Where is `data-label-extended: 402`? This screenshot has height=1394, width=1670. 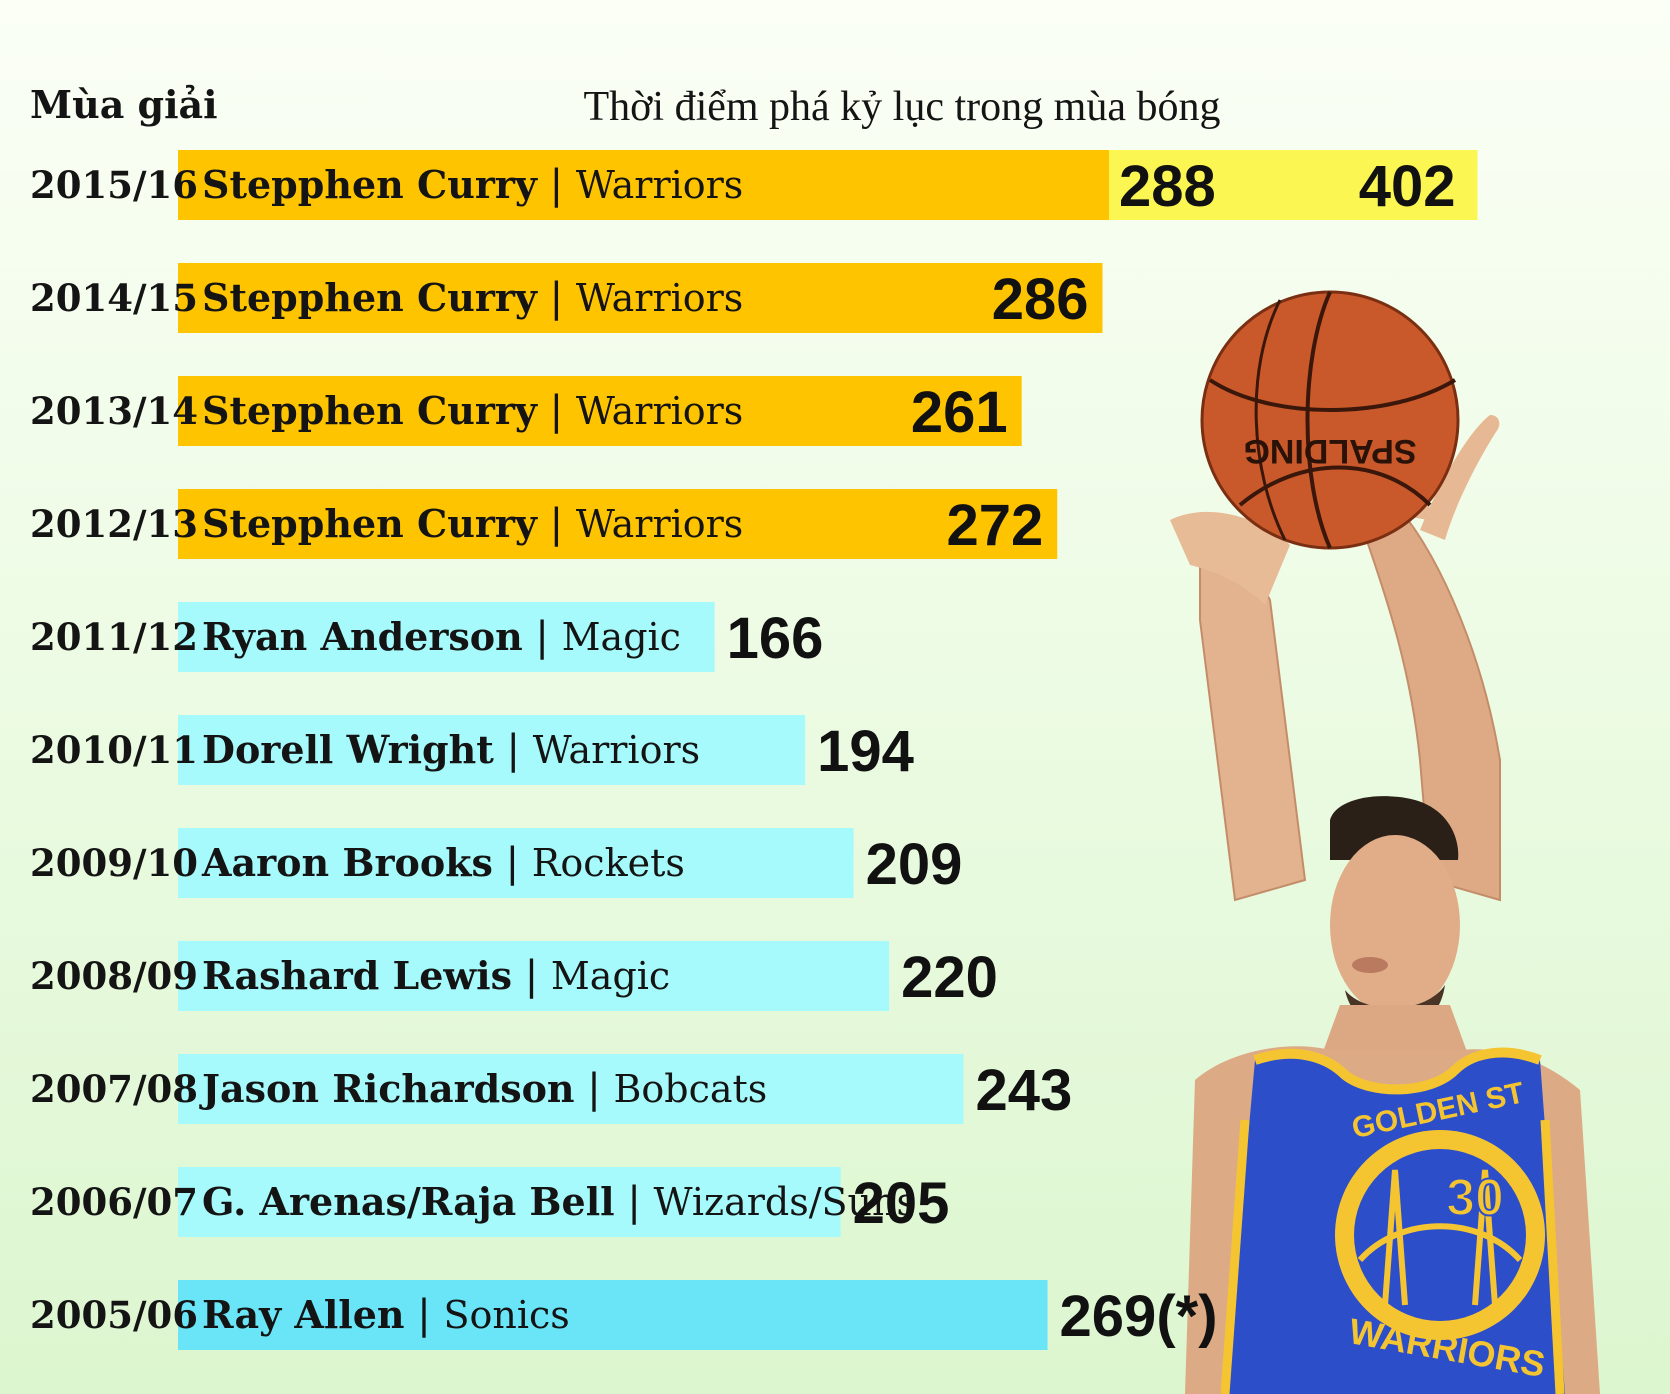
data-label-extended: 402 is located at coordinates (1407, 186).